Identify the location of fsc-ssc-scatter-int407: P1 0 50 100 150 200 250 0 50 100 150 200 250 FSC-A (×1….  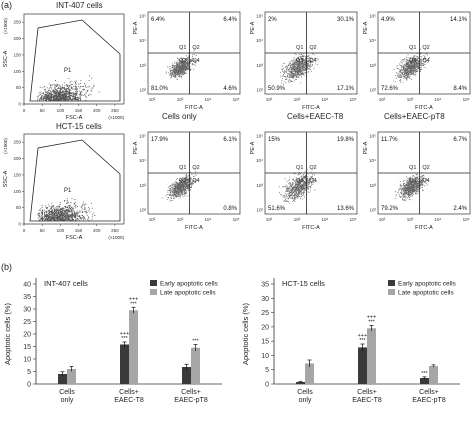
(63, 66).